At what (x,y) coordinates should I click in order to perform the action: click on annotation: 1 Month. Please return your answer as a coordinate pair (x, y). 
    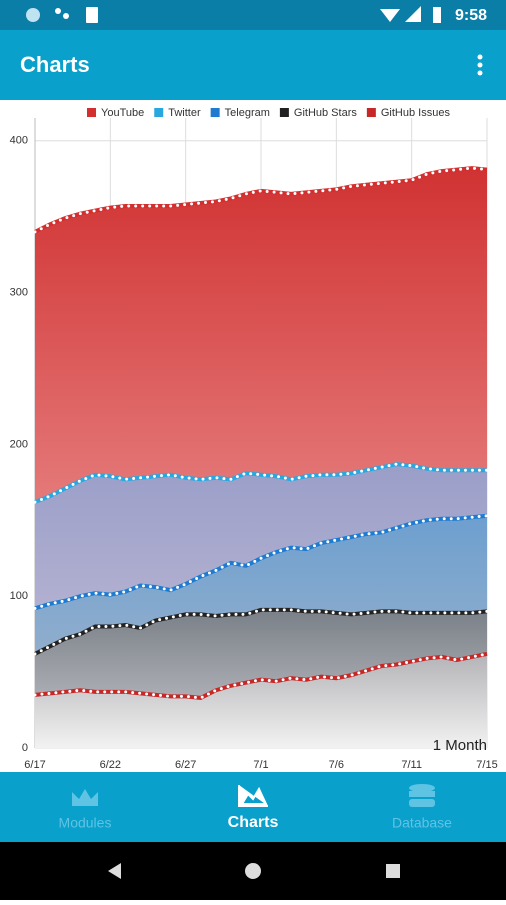
    Looking at the image, I should click on (460, 745).